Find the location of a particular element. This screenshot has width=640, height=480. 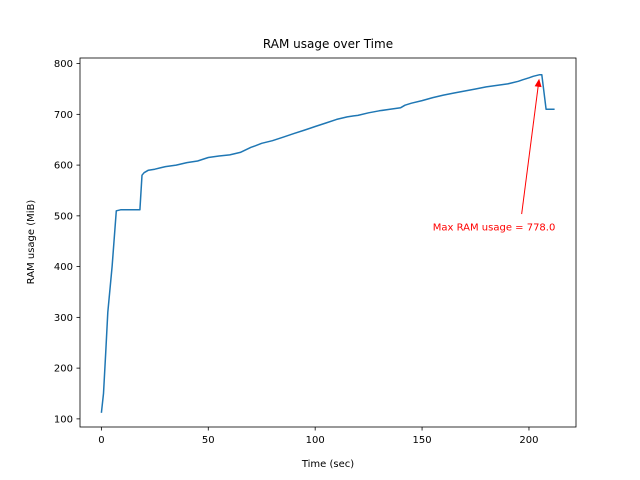

x-tick-label: 50 is located at coordinates (208, 440).